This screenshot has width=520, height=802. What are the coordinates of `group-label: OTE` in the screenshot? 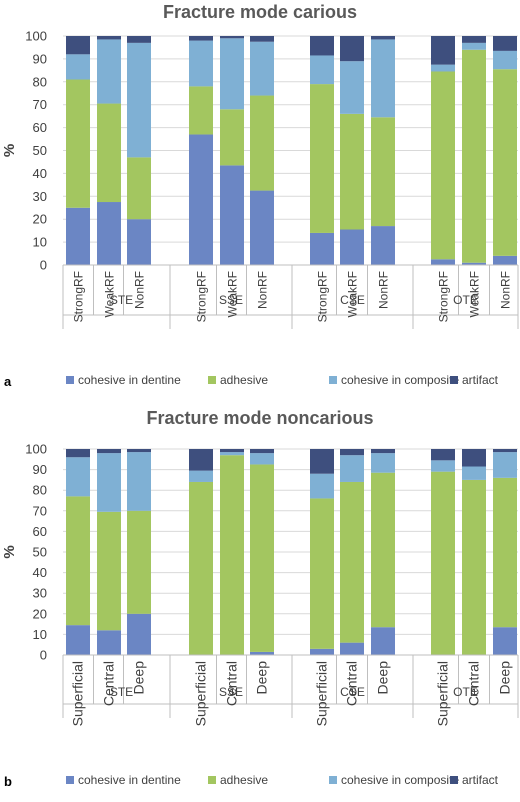 It's located at (465, 300).